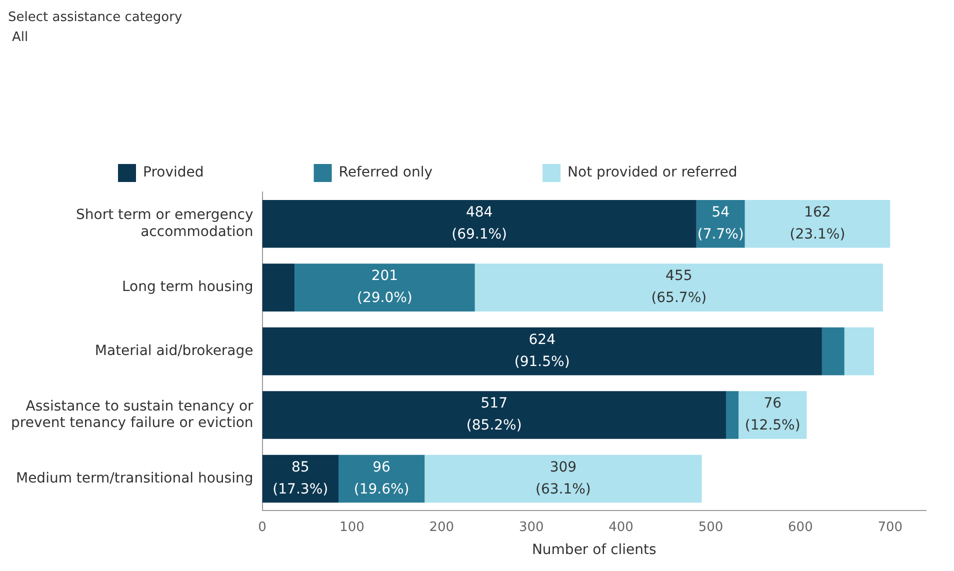 The width and height of the screenshot is (954, 571). I want to click on y-tick-label: Medium term/transitional housing, so click(135, 478).